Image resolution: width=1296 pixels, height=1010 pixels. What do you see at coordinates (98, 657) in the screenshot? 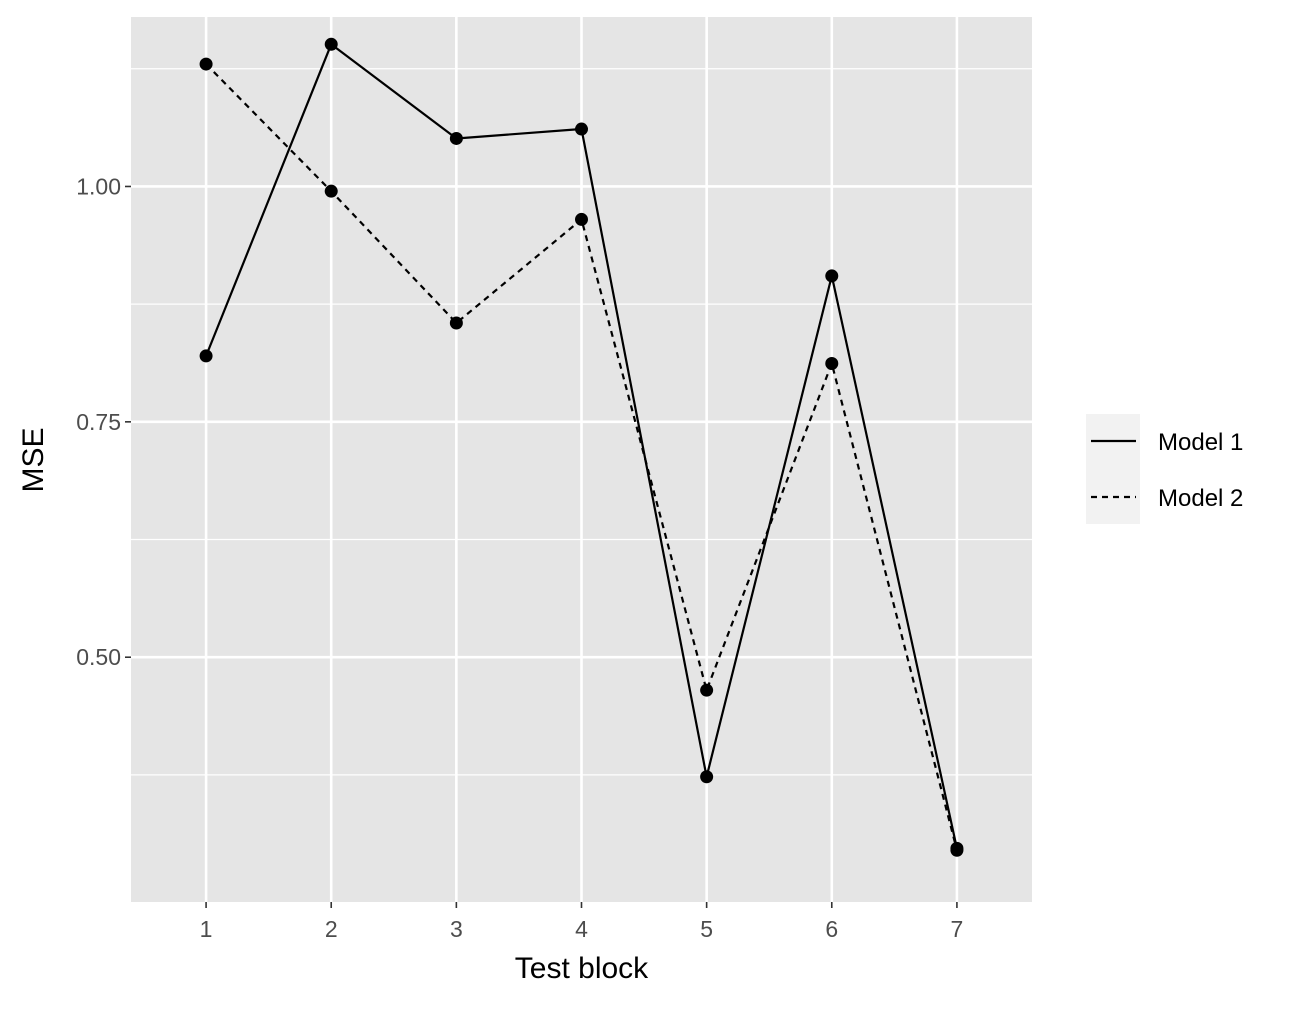
I see `y-tick-label: 0.50` at bounding box center [98, 657].